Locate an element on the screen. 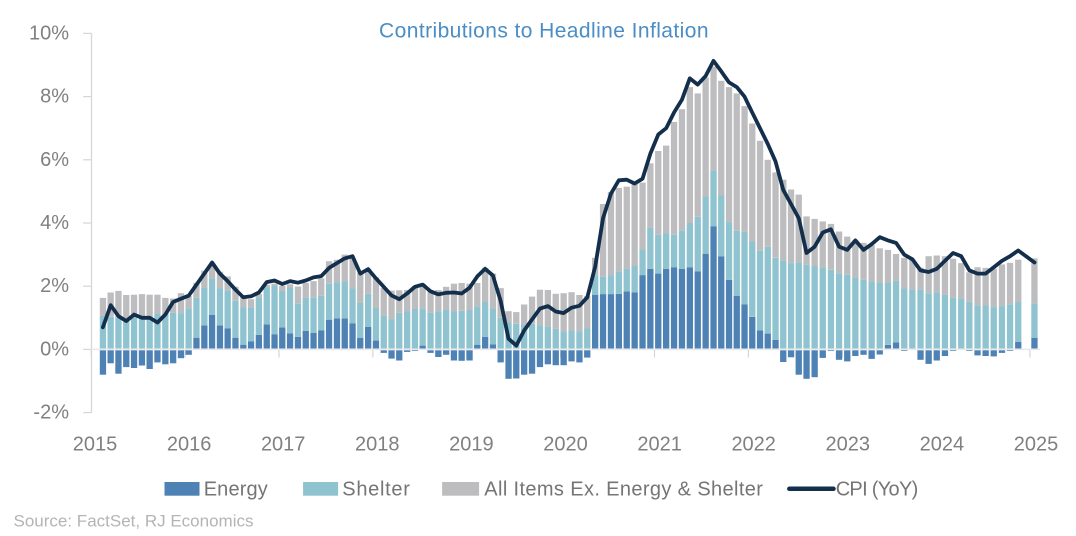 Image resolution: width=1076 pixels, height=536 pixels. svg-text: All Items Ex. Energy & Shelter is located at coordinates (623, 489).